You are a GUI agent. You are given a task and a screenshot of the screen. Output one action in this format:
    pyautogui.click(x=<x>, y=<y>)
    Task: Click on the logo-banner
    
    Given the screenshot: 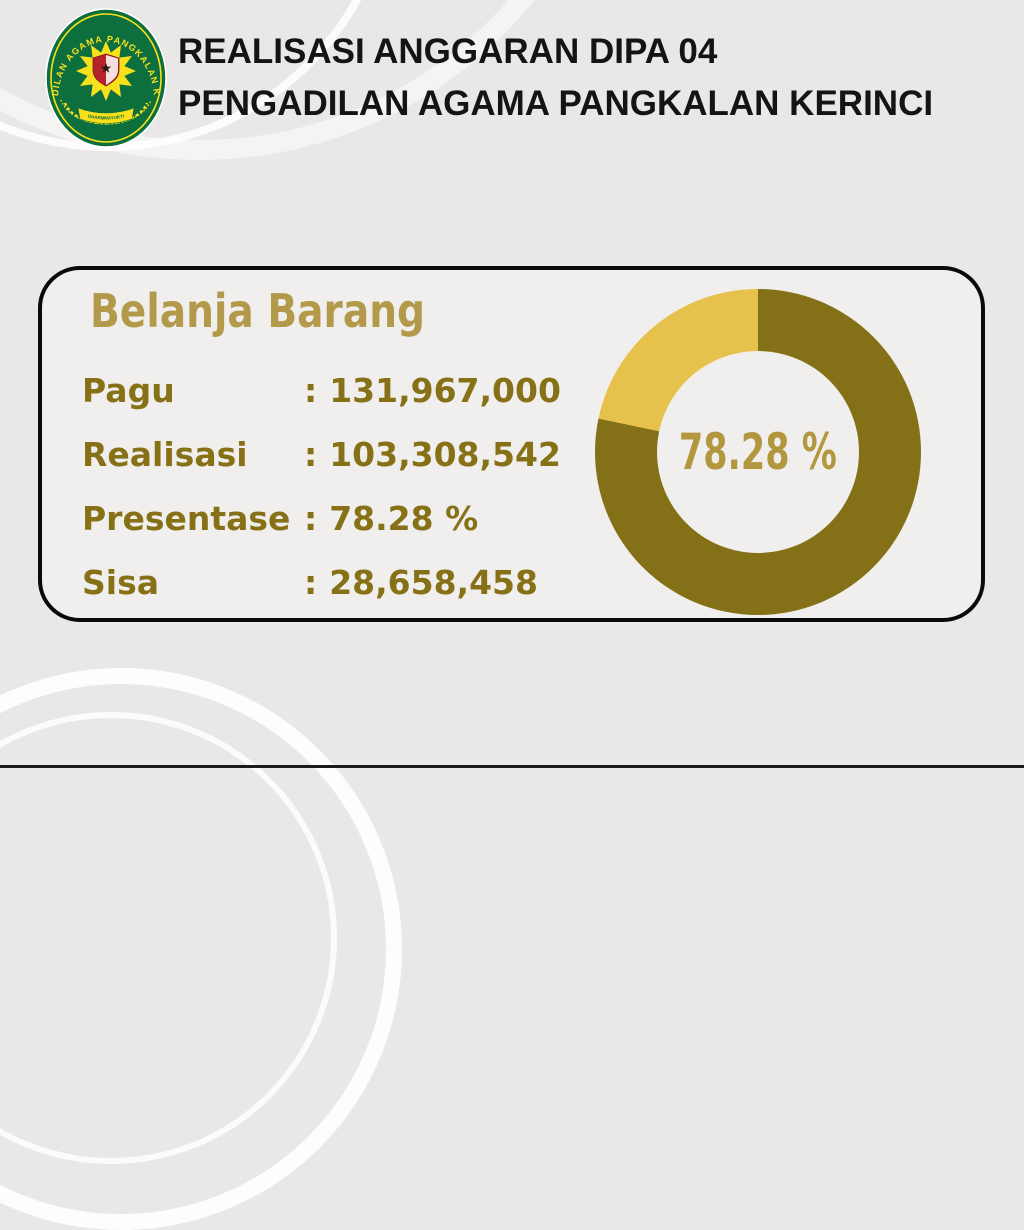 What is the action you would take?
    pyautogui.click(x=106, y=115)
    